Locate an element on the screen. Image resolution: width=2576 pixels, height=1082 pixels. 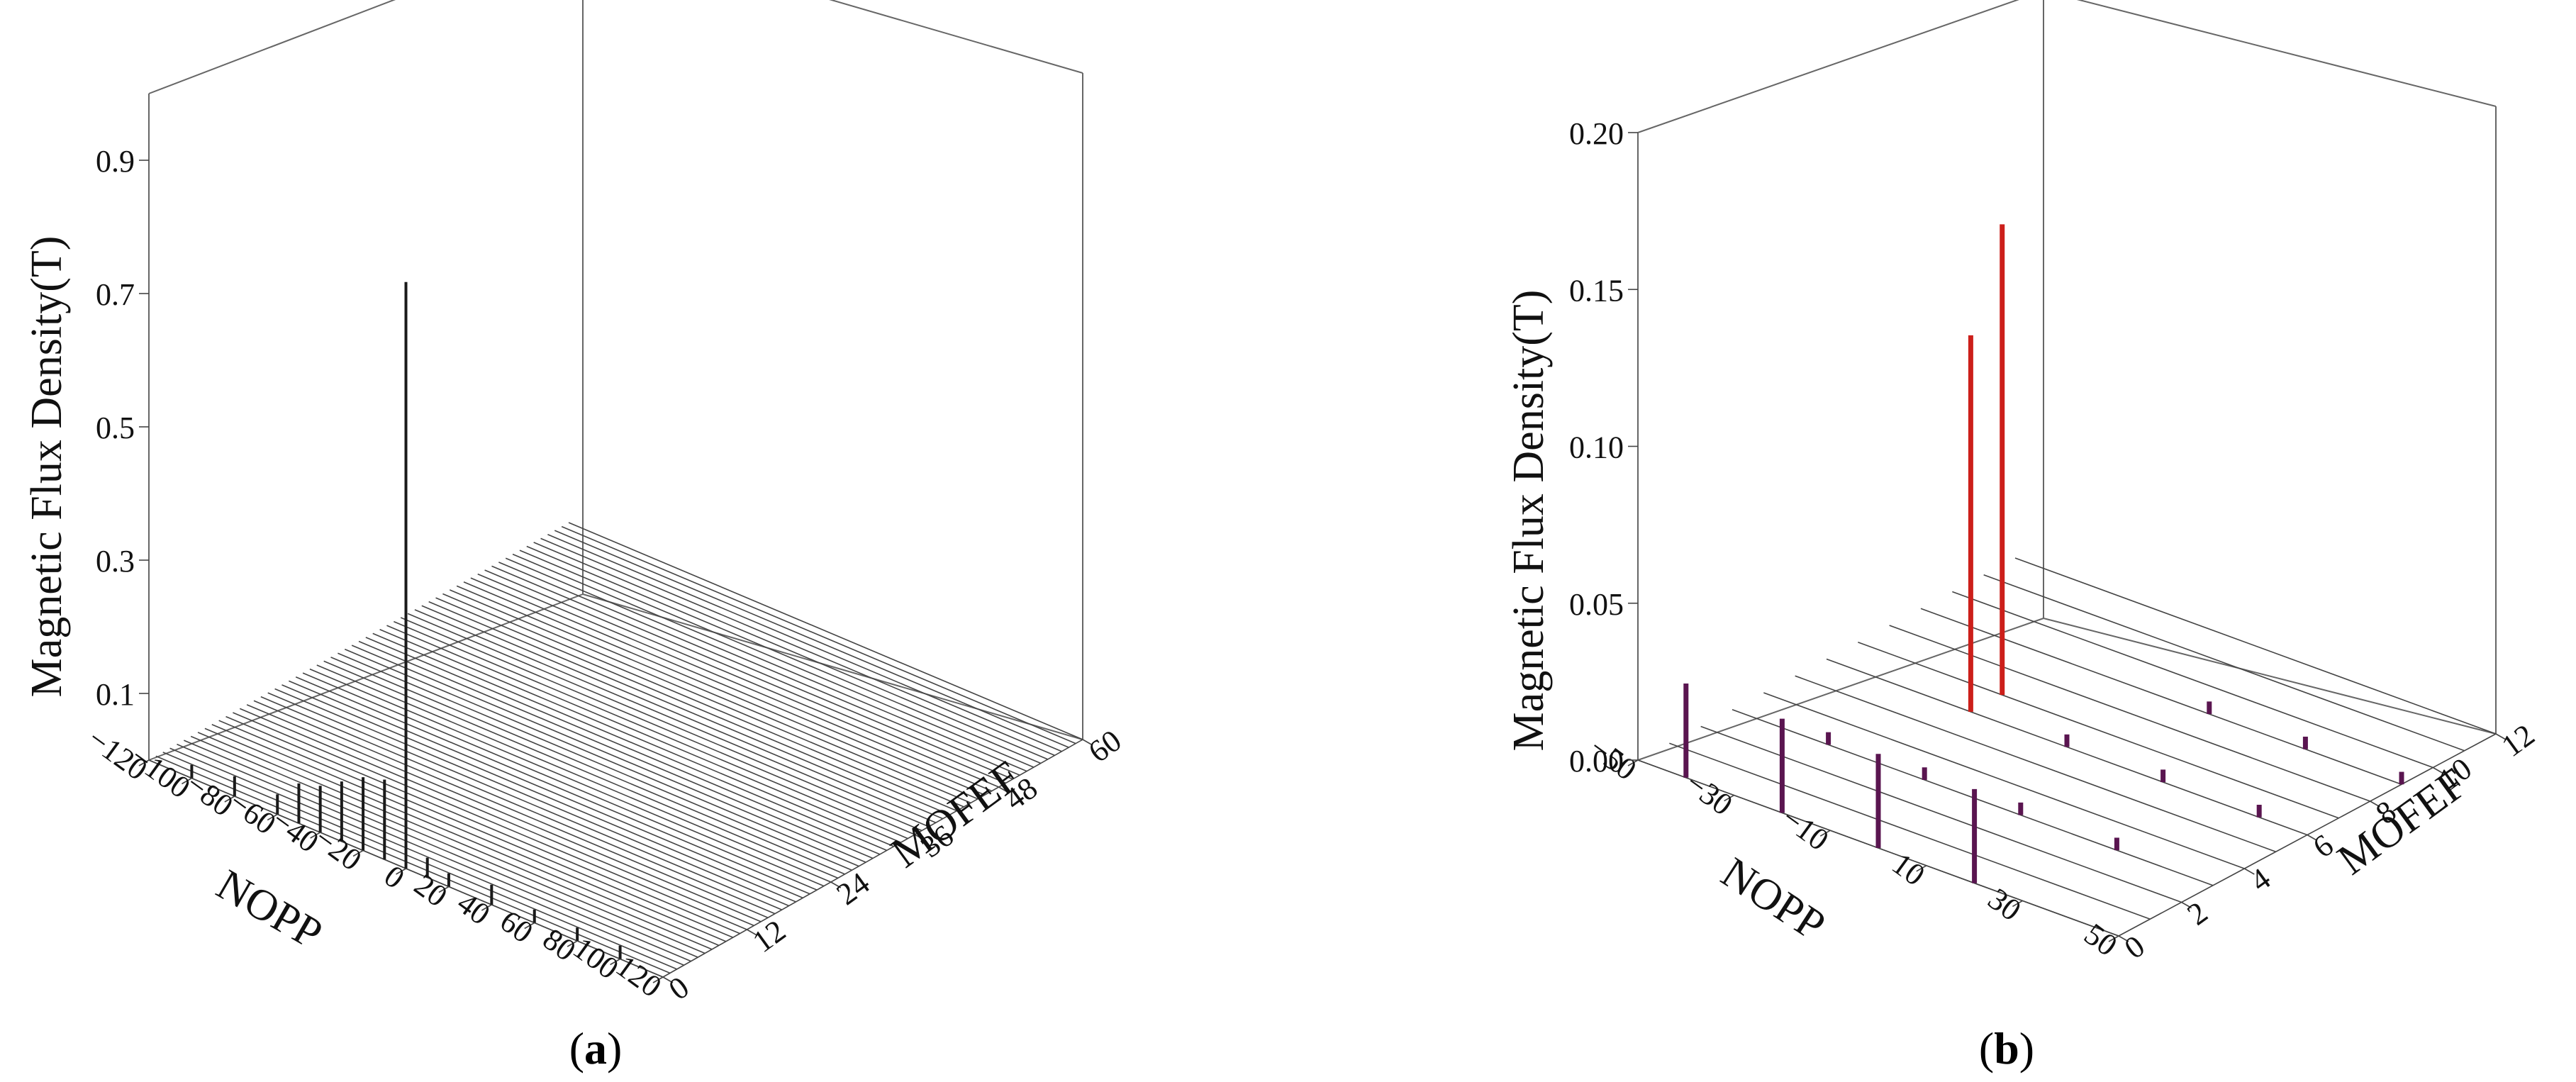
a-y-tick-label: 24 is located at coordinates (853, 890).